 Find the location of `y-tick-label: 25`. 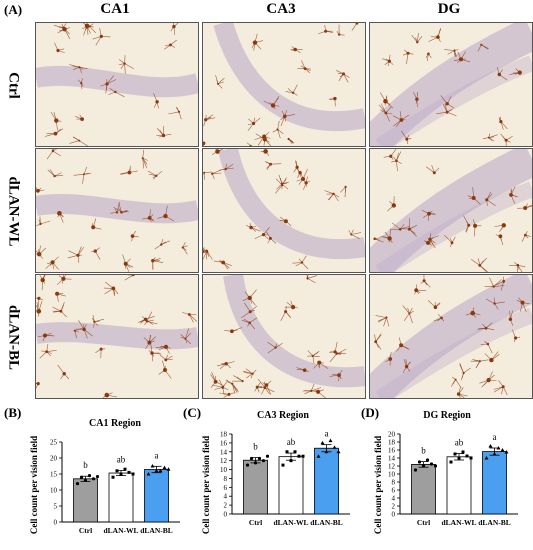

y-tick-label: 25 is located at coordinates (54, 443).